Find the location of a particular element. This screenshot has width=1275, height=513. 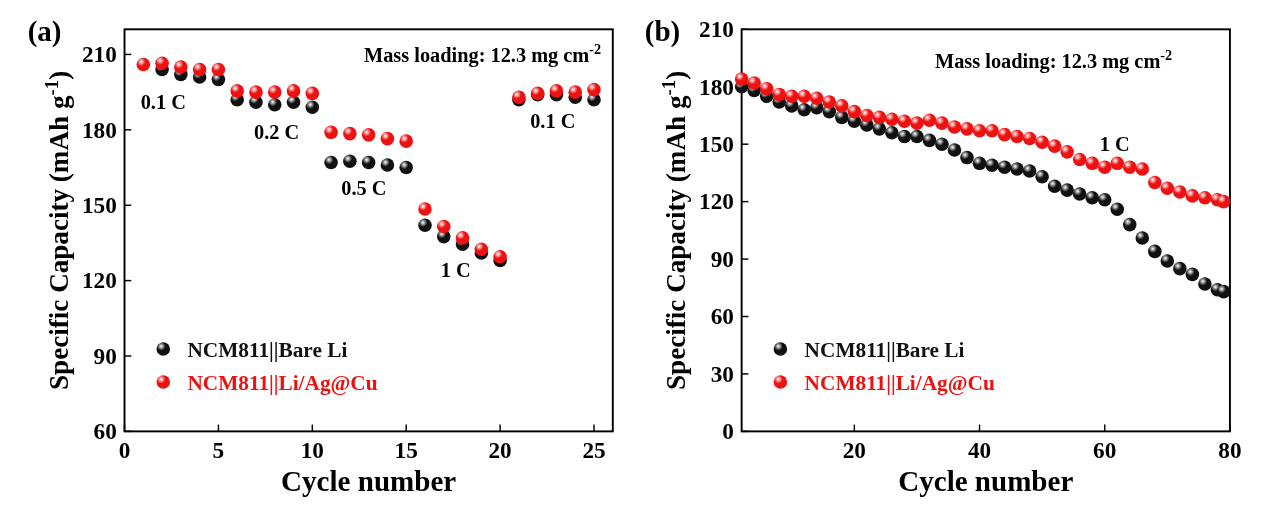

annotation: Mass loading: 12.3 mg cm$^{-2}$ is located at coordinates (1054, 60).